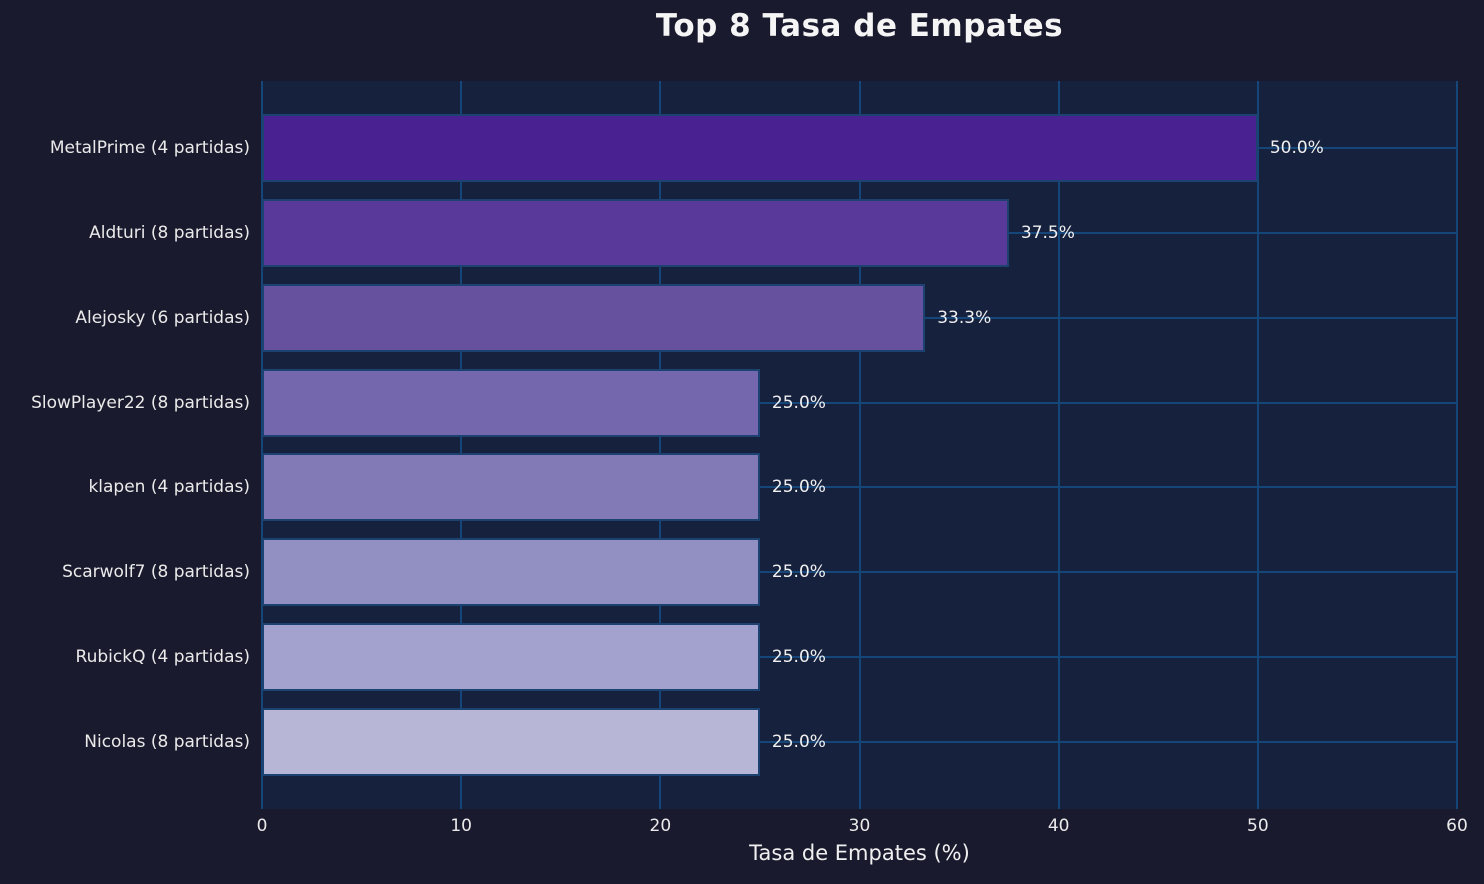 This screenshot has height=884, width=1484. What do you see at coordinates (167, 741) in the screenshot?
I see `y-axis-category-label: Nicolas (8 partidas)` at bounding box center [167, 741].